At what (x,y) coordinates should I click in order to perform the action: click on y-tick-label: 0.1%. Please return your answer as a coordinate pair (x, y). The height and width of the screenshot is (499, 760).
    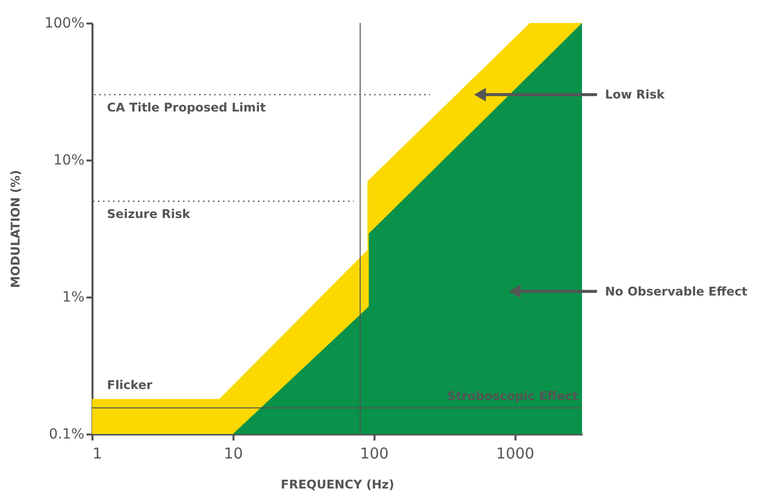
    Looking at the image, I should click on (66, 434).